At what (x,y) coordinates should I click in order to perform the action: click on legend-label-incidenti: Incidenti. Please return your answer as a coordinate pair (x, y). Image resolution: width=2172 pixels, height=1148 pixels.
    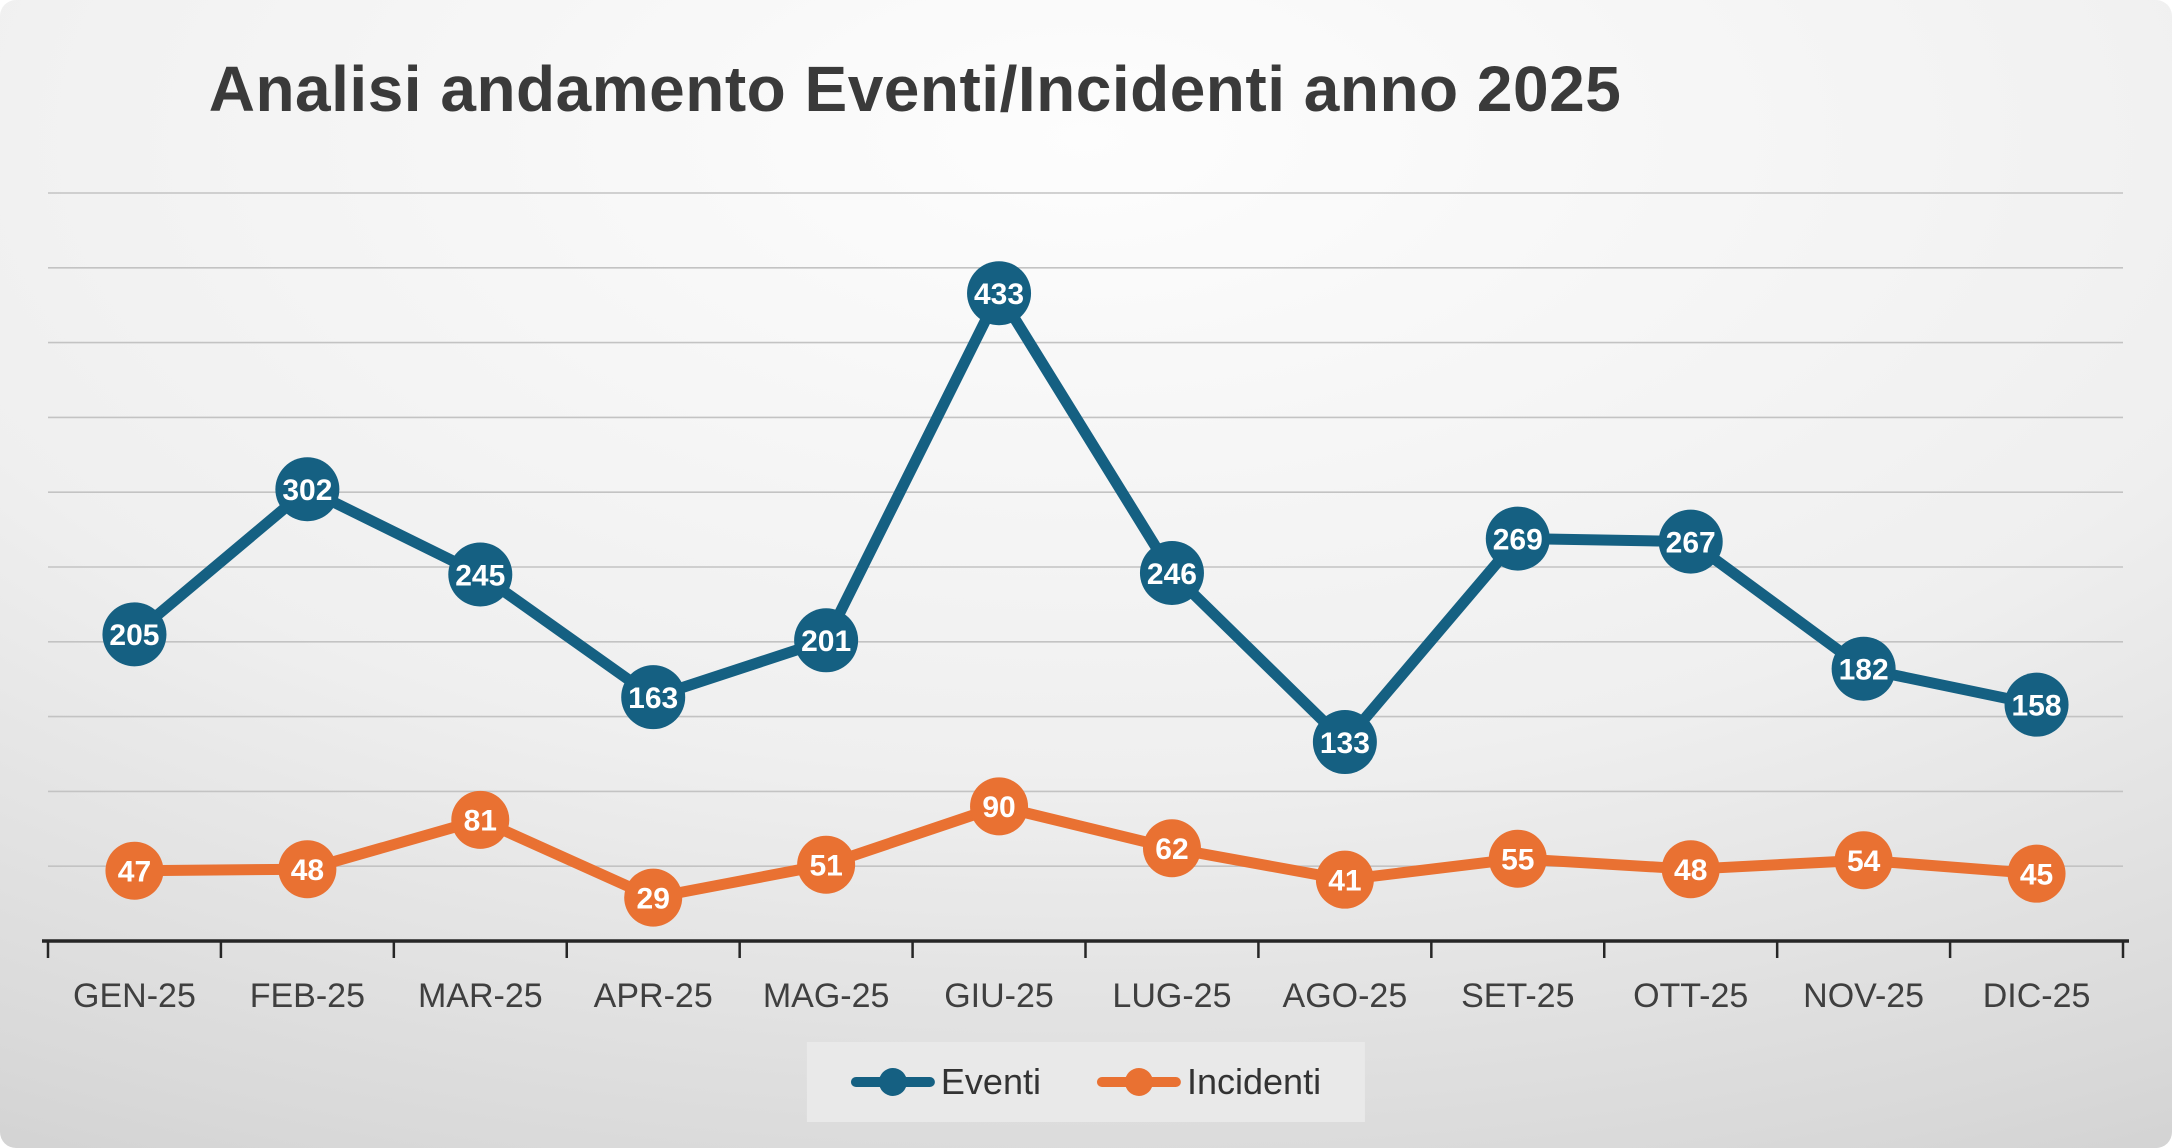
    Looking at the image, I should click on (1254, 1081).